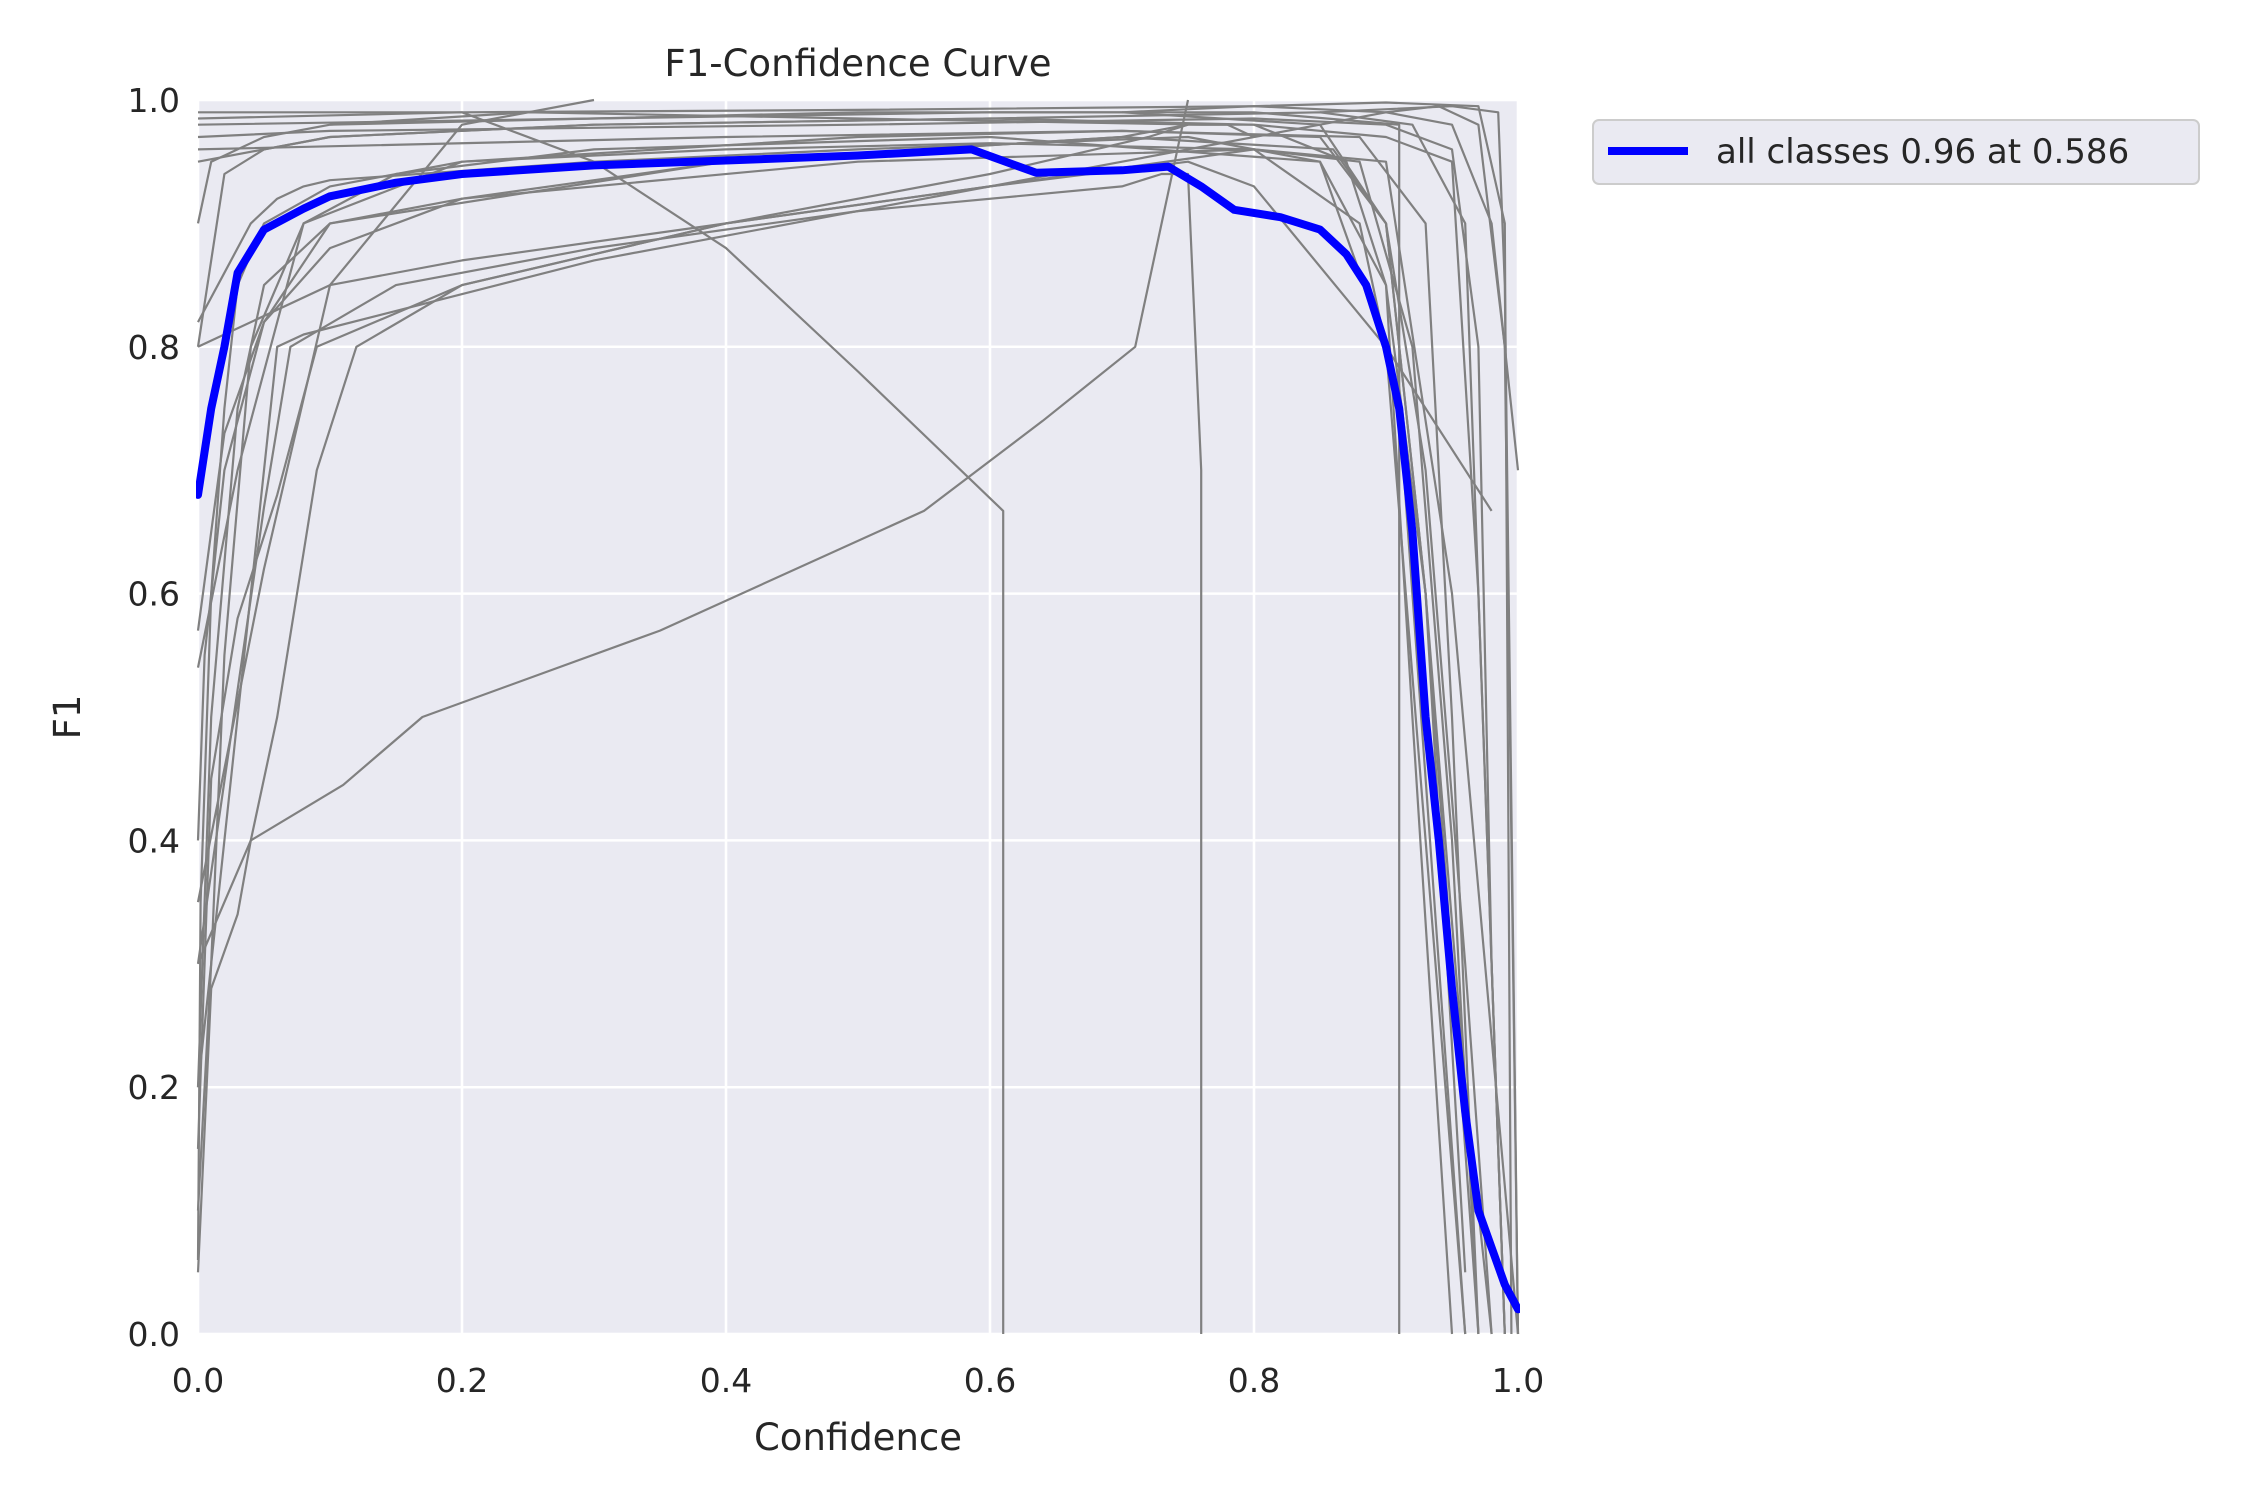 The height and width of the screenshot is (1500, 2250). Describe the element at coordinates (154, 840) in the screenshot. I see `y-tick-label: 0.4` at that location.